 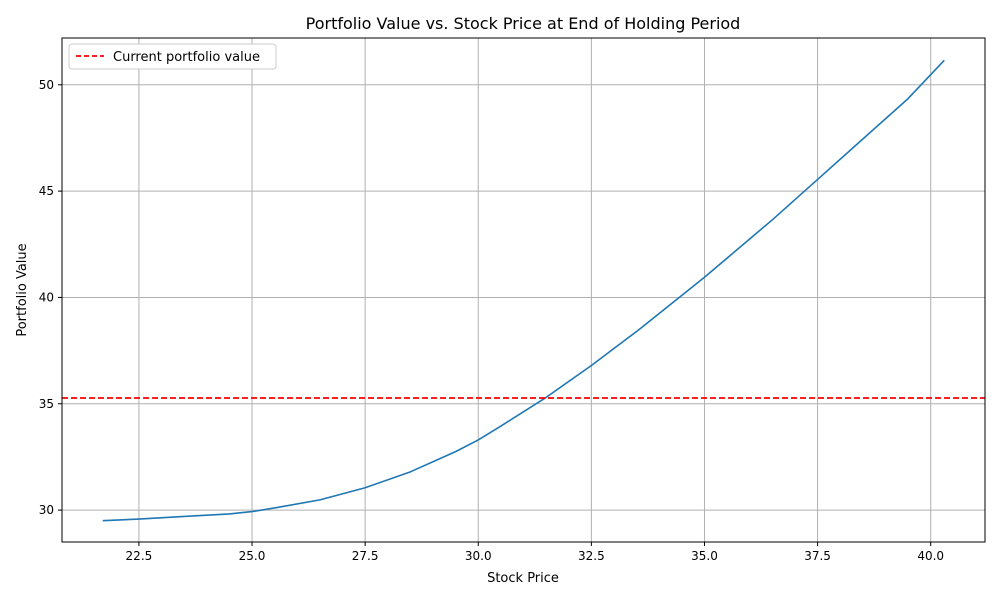 What do you see at coordinates (365, 556) in the screenshot?
I see `x-tick-label: 27.5` at bounding box center [365, 556].